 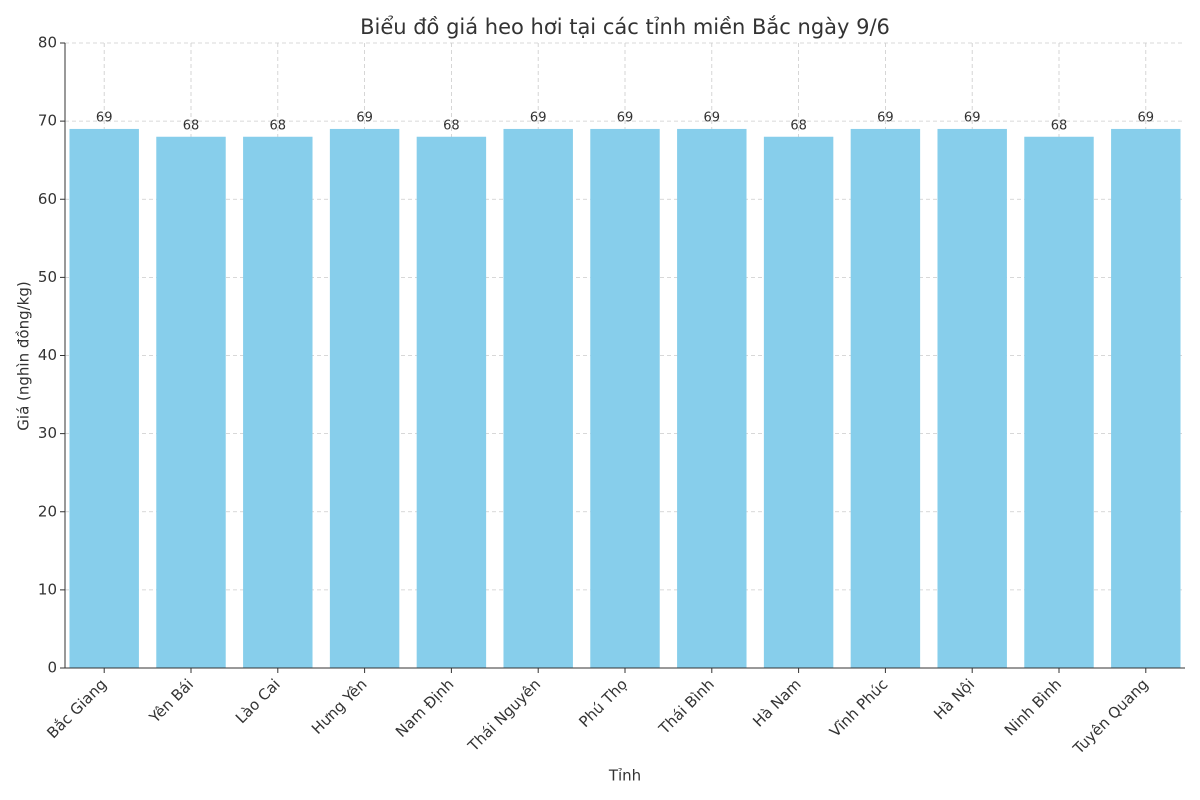 I want to click on y-tick-label: 50, so click(x=47, y=277).